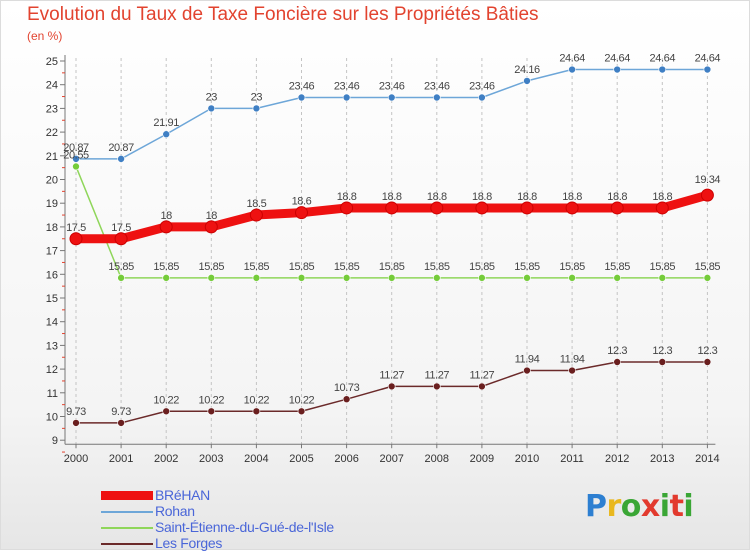 The width and height of the screenshot is (750, 552). Describe the element at coordinates (166, 134) in the screenshot. I see `series-1-point-2002` at that location.